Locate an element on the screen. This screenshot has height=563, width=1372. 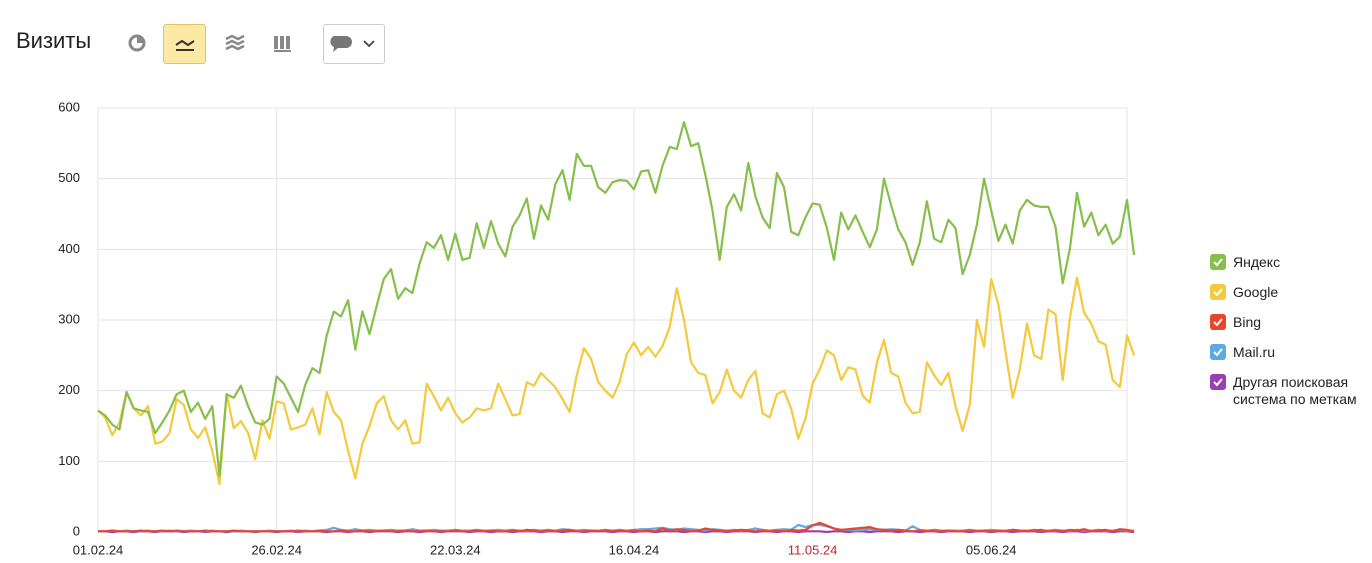
legend-label: Другая поисковая система по меткам is located at coordinates (1295, 390).